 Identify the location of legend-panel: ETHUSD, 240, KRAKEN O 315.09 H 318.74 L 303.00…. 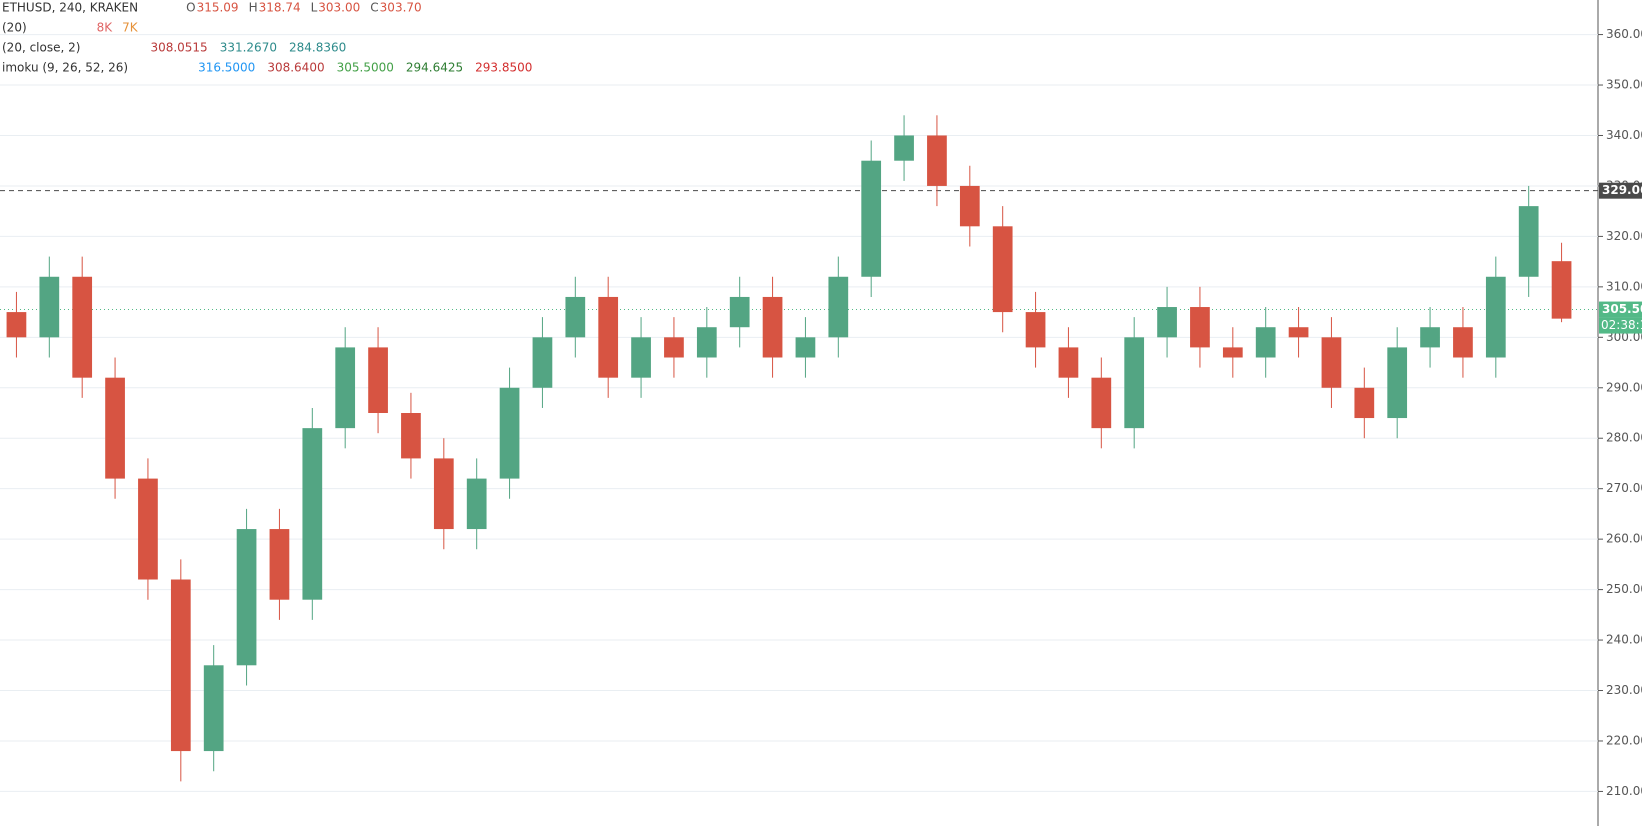
(267, 38).